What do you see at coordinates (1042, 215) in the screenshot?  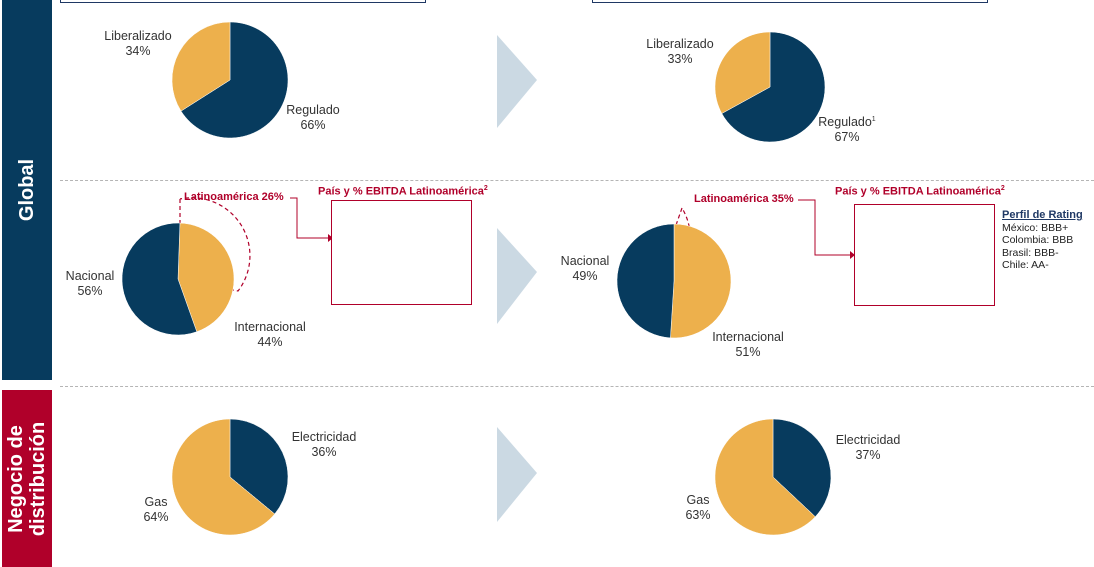 I see `rating-title: Perfil de Rating` at bounding box center [1042, 215].